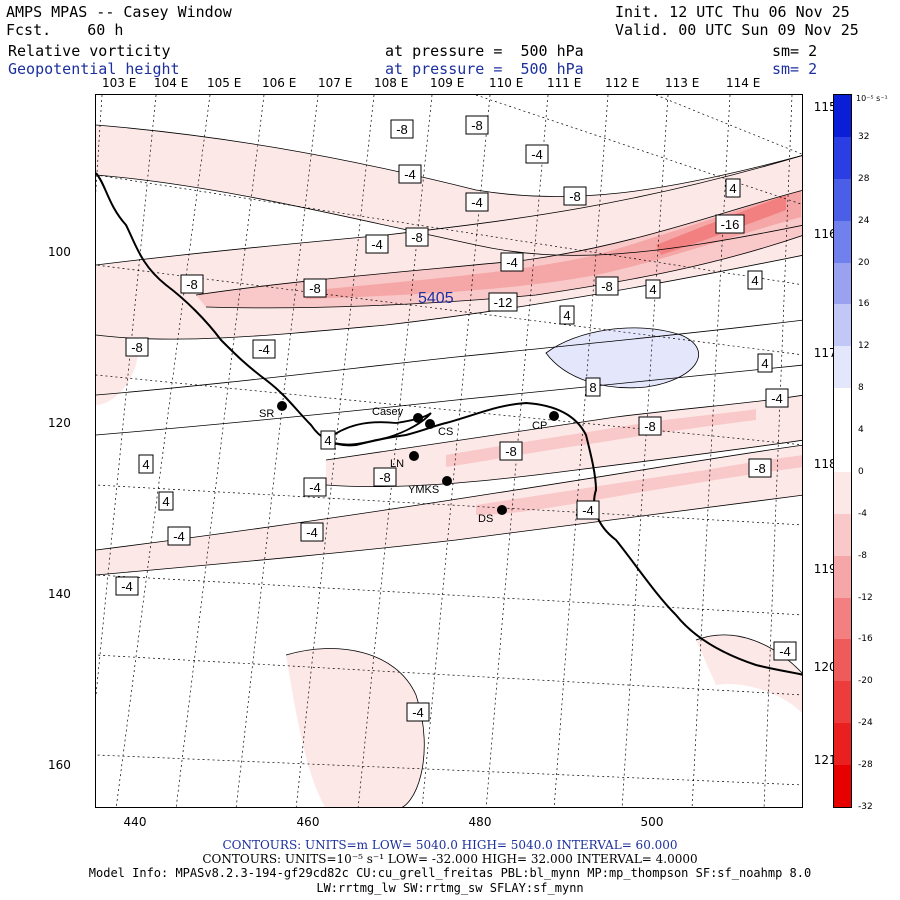 The height and width of the screenshot is (900, 900). What do you see at coordinates (865, 765) in the screenshot?
I see `colorbar-label: -28` at bounding box center [865, 765].